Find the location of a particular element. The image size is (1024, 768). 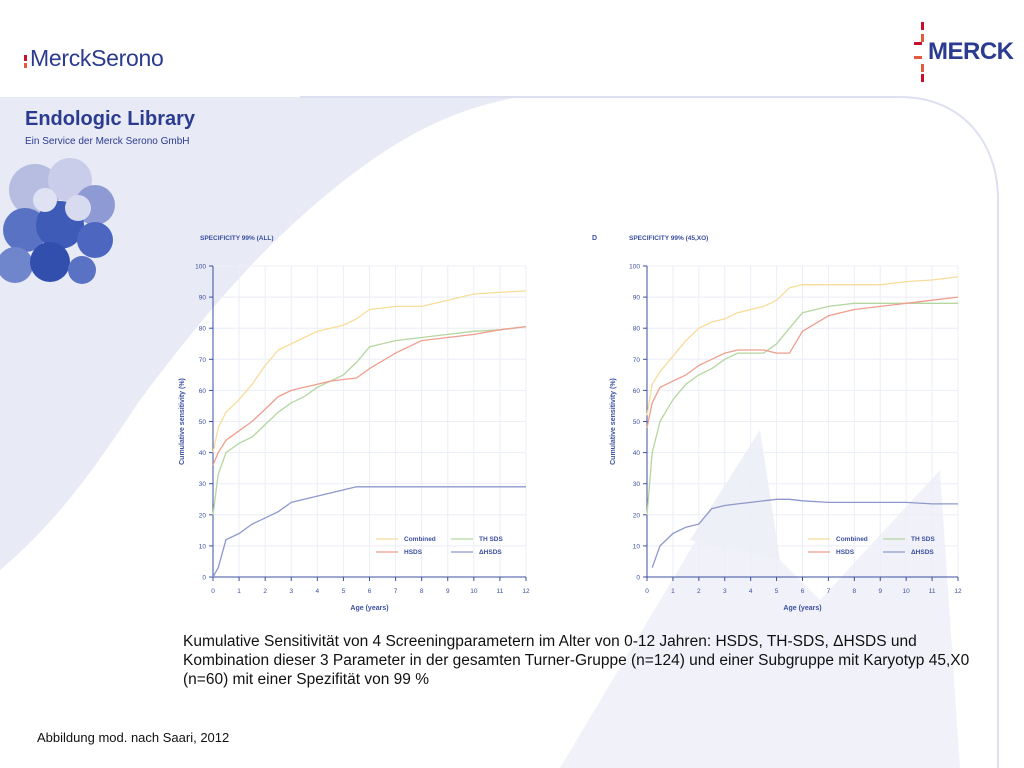

chart-title: SPECIFICITY 99% (ALL) is located at coordinates (237, 238).